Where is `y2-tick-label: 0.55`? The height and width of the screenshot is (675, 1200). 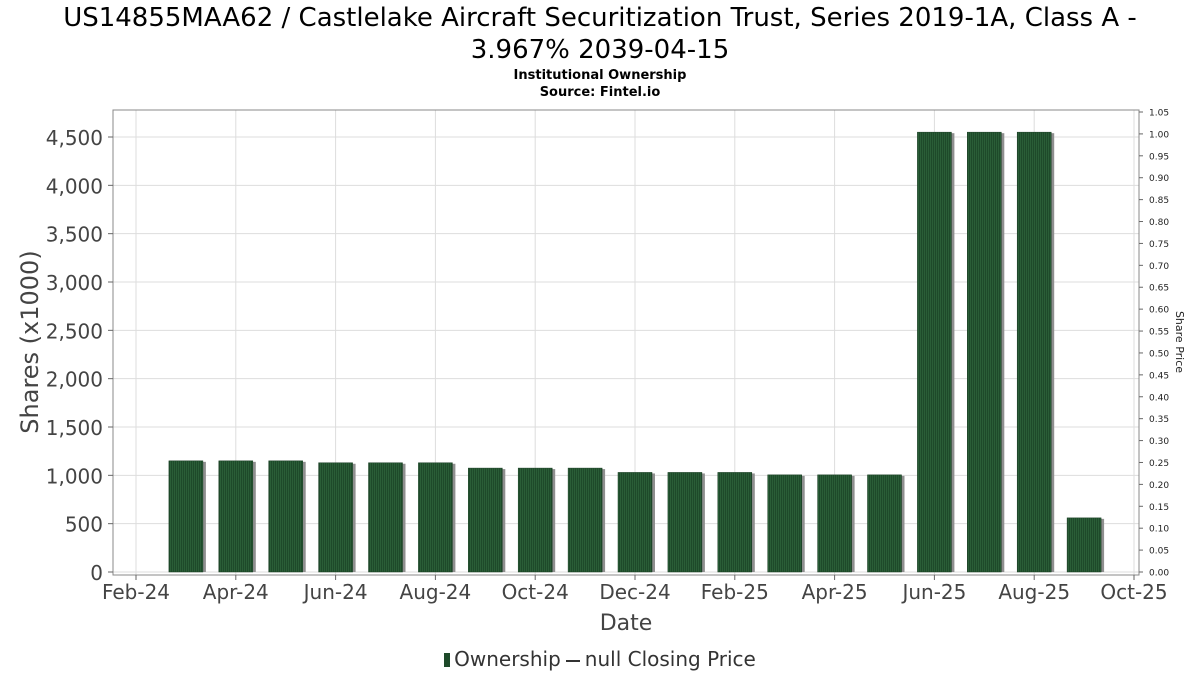 y2-tick-label: 0.55 is located at coordinates (1159, 333).